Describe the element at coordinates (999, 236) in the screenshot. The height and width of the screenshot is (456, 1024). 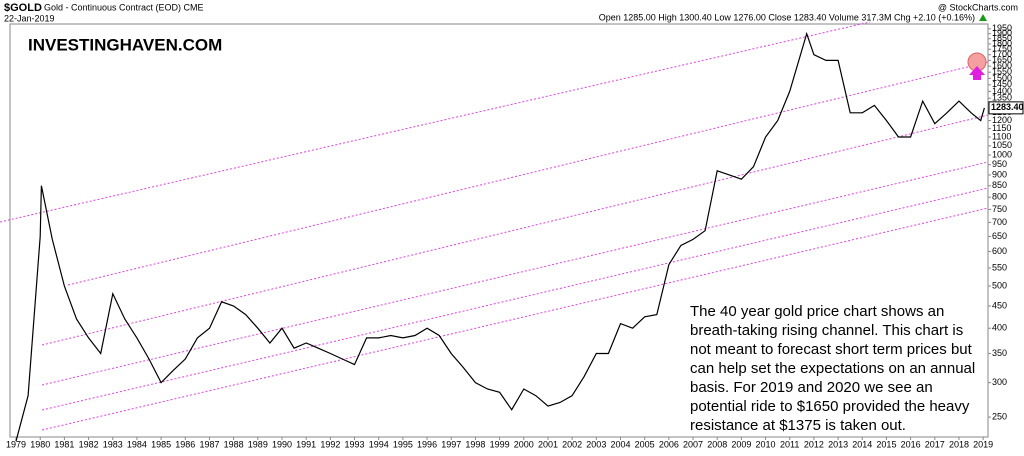
I see `y-tick-label: 650` at that location.